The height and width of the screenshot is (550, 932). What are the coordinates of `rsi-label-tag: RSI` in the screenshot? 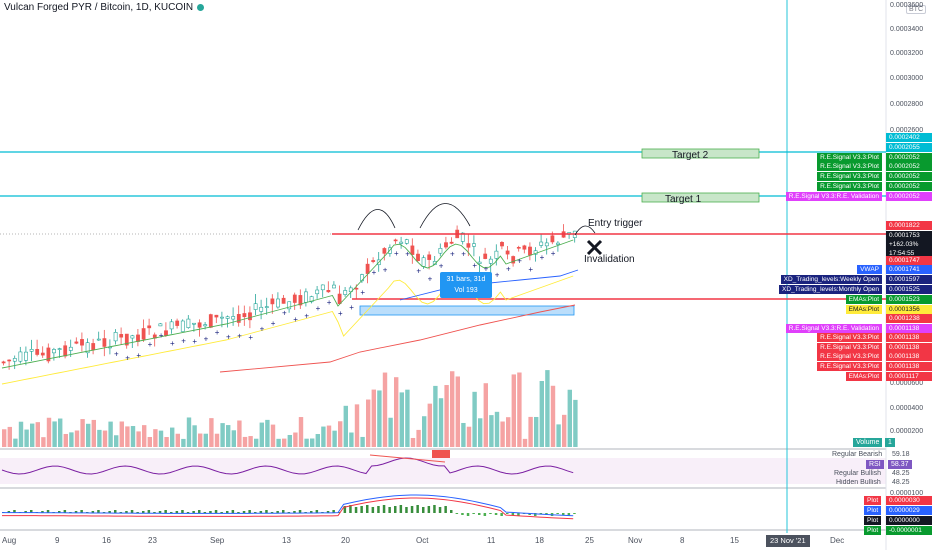 It's located at (875, 464).